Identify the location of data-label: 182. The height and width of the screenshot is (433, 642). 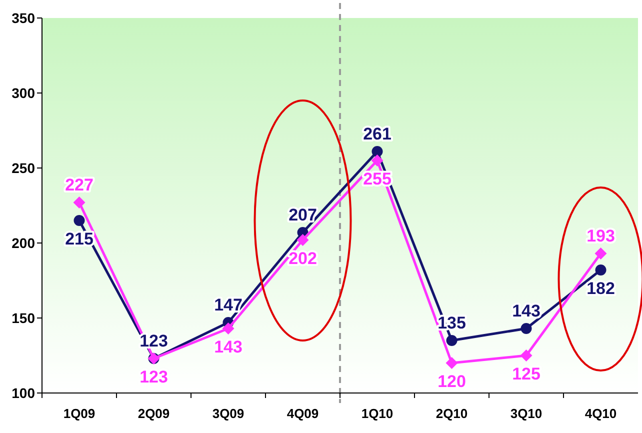
(600, 288).